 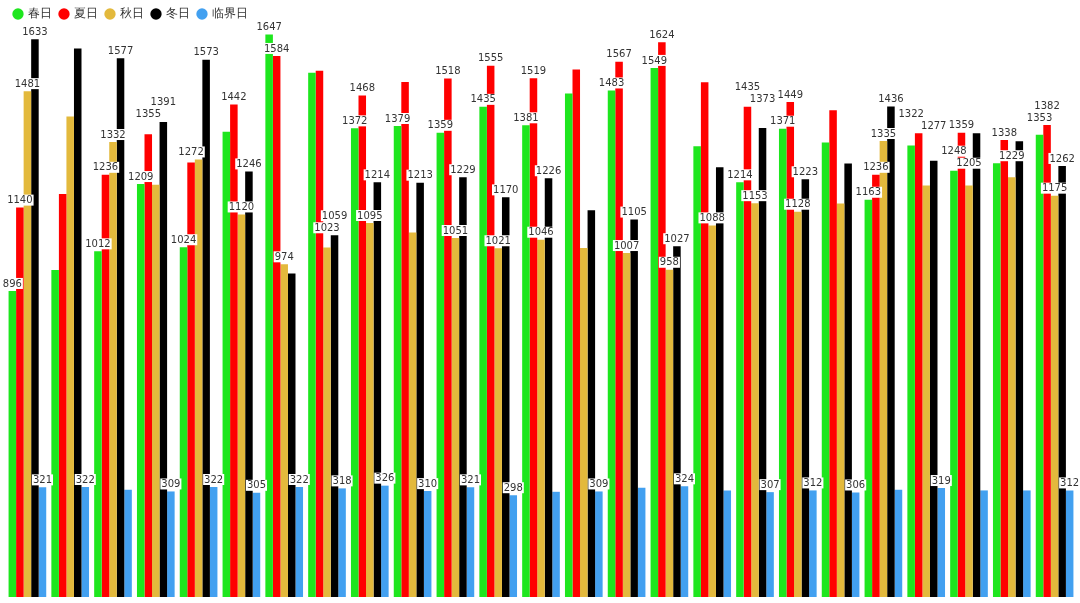 What do you see at coordinates (334, 215) in the screenshot?
I see `data-label: 1059` at bounding box center [334, 215].